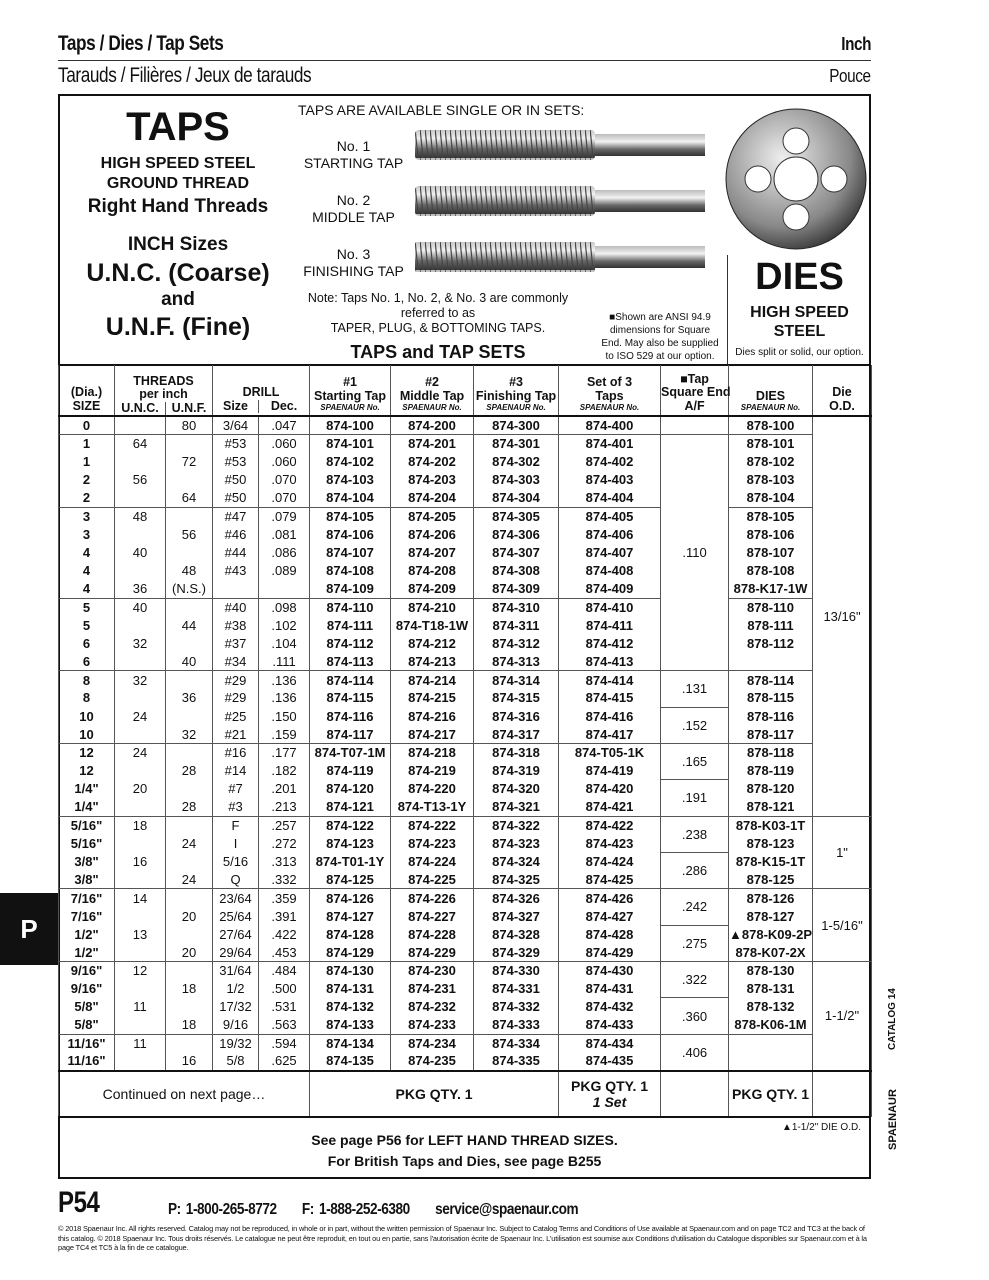 This screenshot has height=1280, width=989. I want to click on cell-middle-tap: 874-220, so click(432, 788).